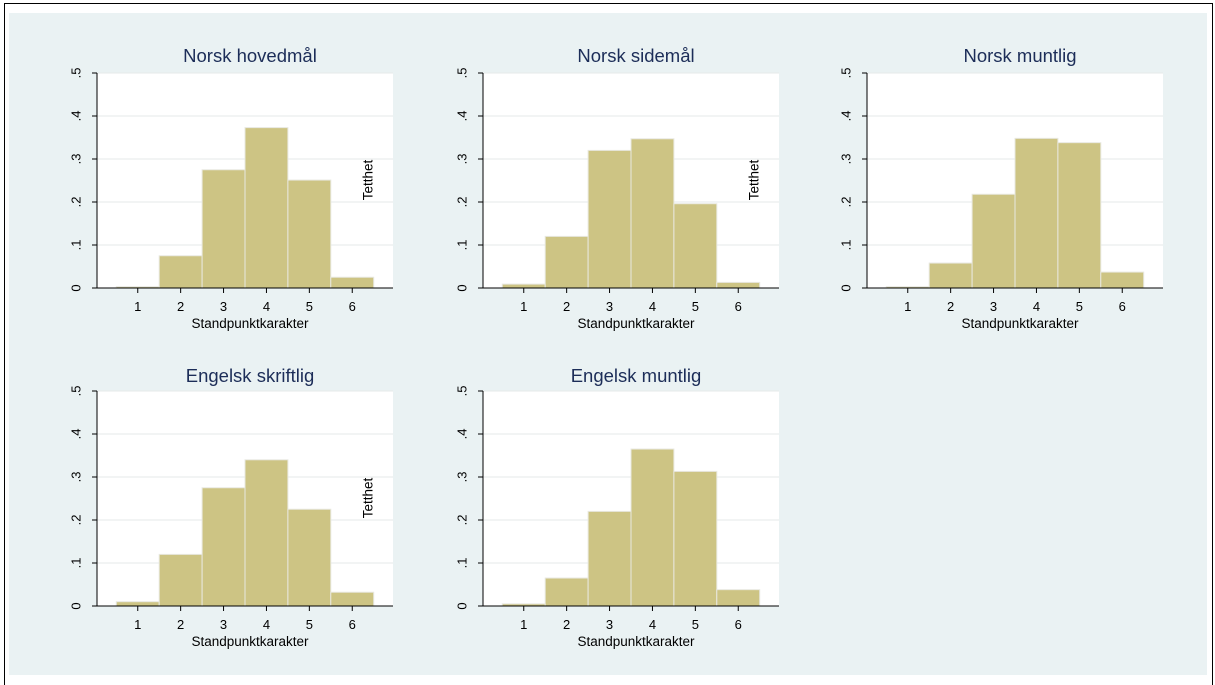  What do you see at coordinates (250, 55) in the screenshot?
I see `panel-title: Norsk hovedmål` at bounding box center [250, 55].